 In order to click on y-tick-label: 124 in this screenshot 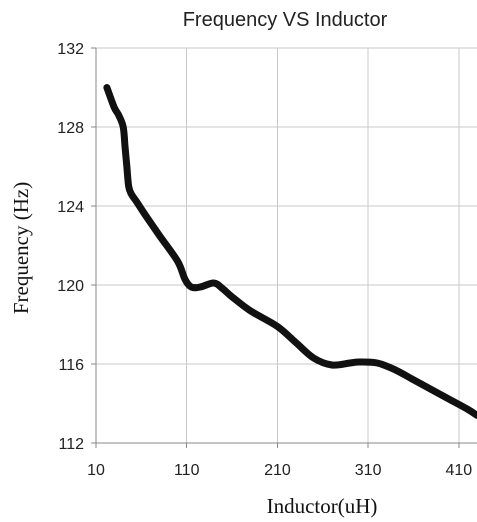, I will do `click(70, 207)`.